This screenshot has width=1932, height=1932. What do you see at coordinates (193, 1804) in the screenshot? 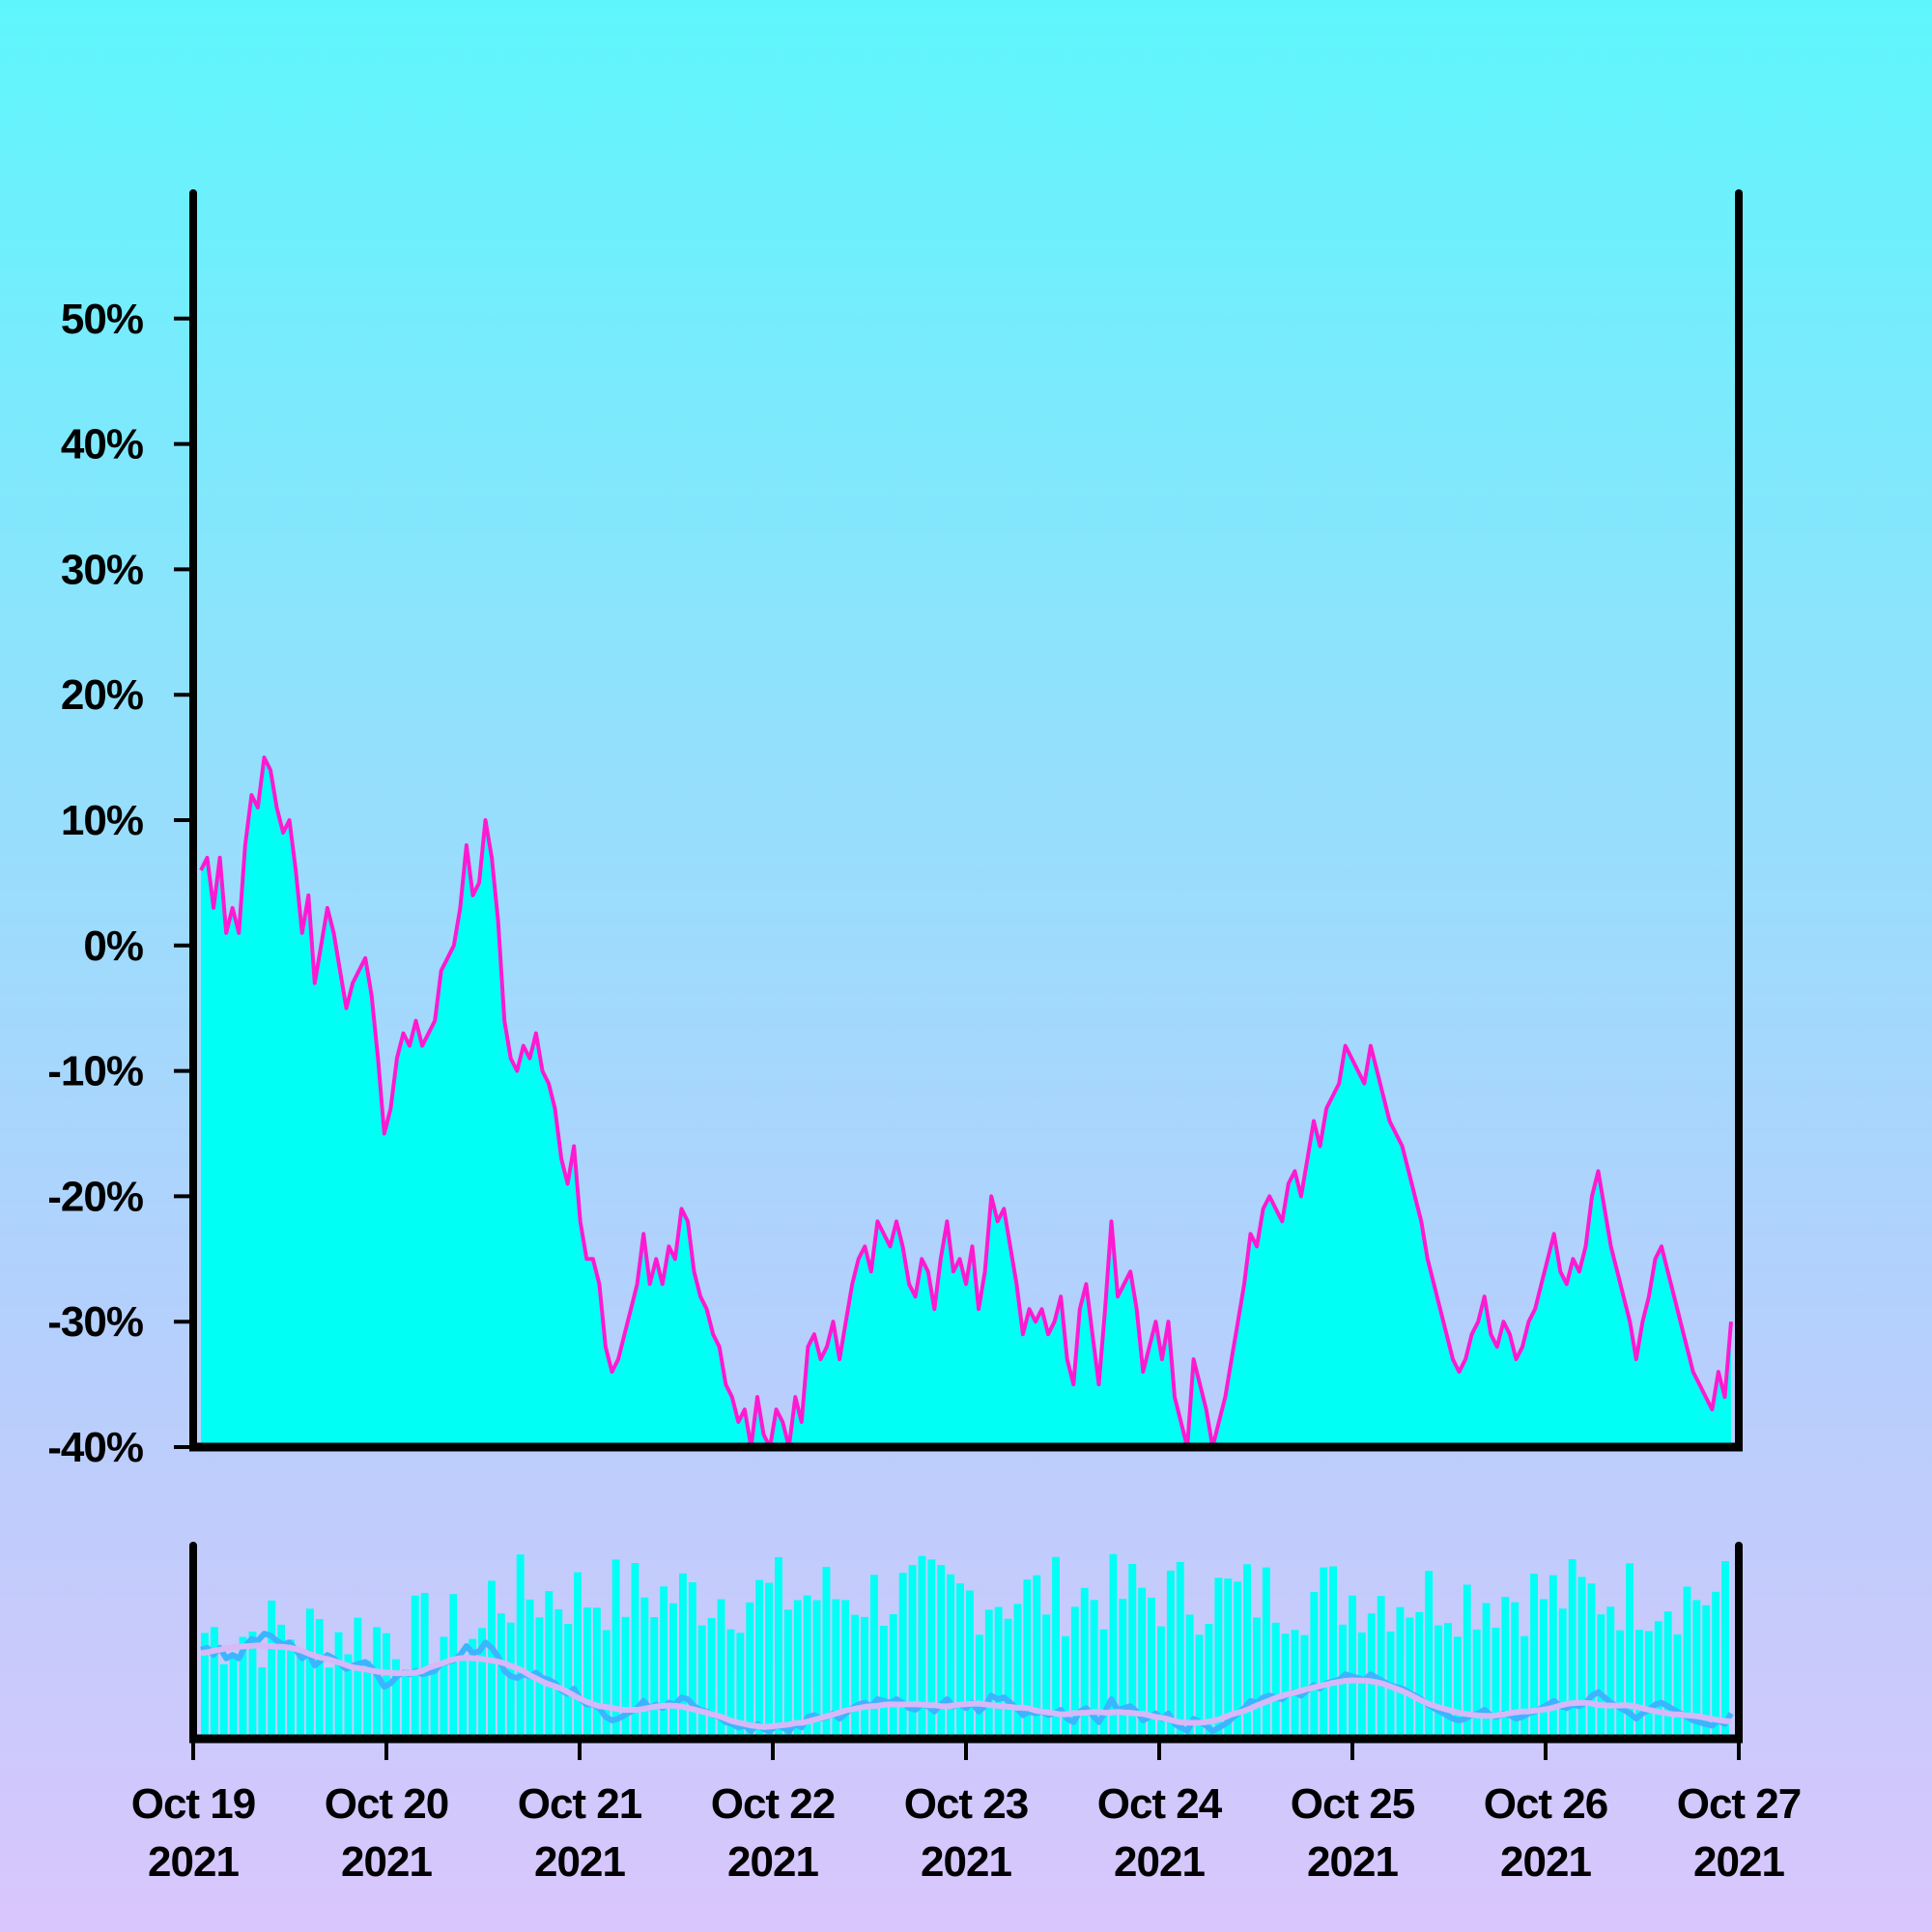
I see `x-tick-label: Oct 19` at bounding box center [193, 1804].